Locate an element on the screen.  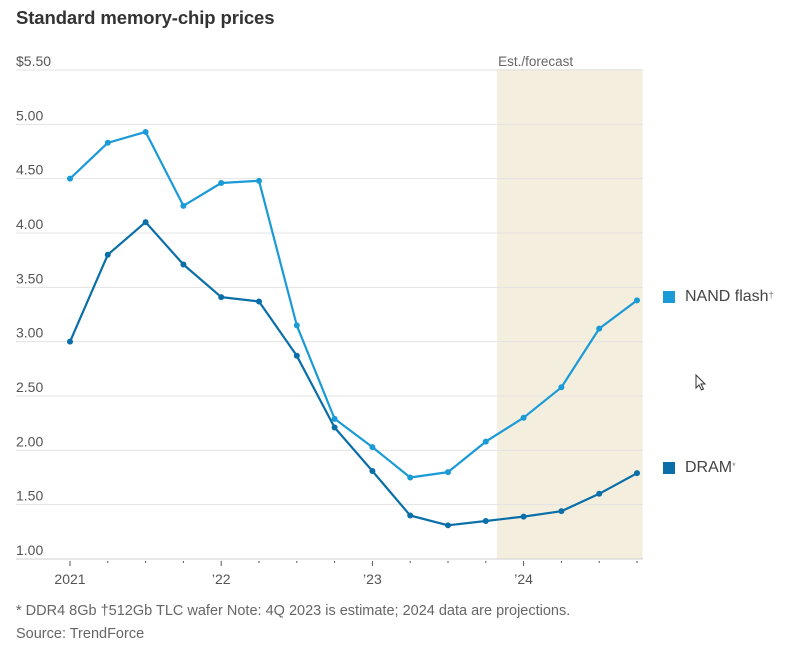
legend-swatch-dram is located at coordinates (669, 468).